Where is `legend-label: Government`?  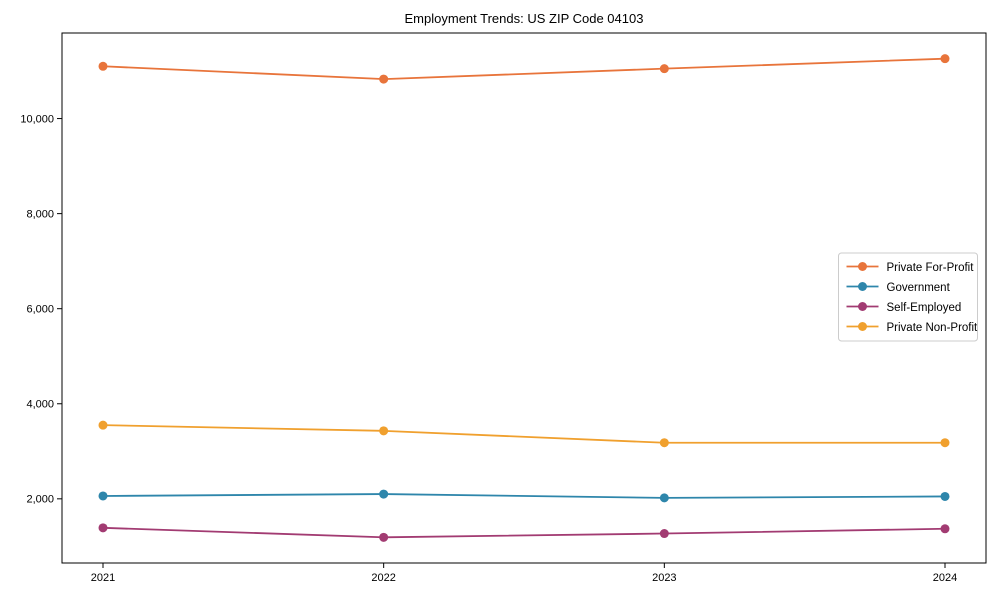
legend-label: Government is located at coordinates (919, 288).